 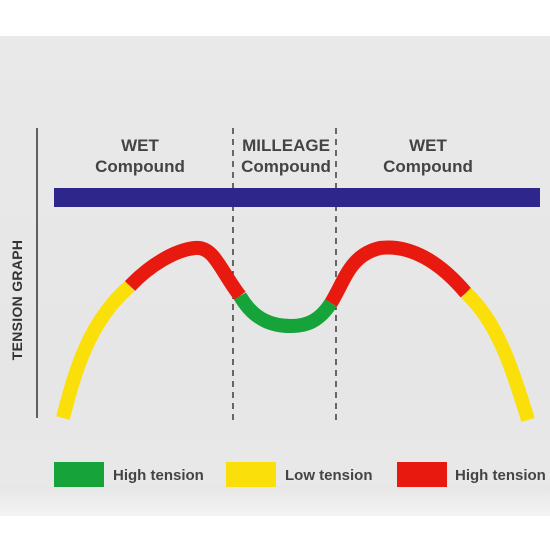 I want to click on zone-left-subtitle: Compound, so click(x=140, y=166).